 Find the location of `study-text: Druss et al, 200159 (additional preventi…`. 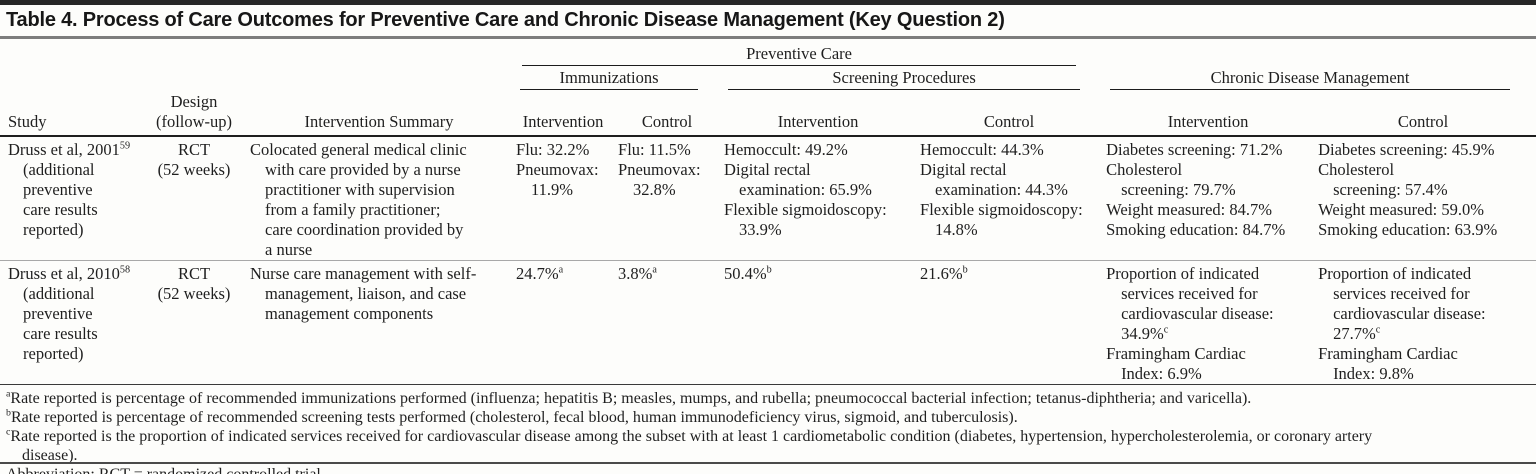

study-text: Druss et al, 200159 (additional preventi… is located at coordinates (69, 189).